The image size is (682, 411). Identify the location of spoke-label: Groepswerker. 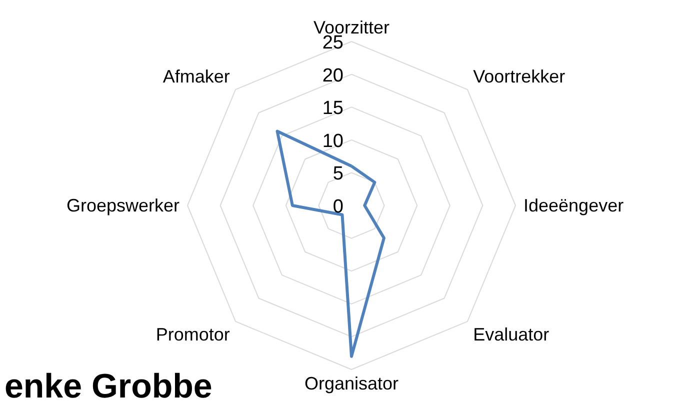
(123, 206).